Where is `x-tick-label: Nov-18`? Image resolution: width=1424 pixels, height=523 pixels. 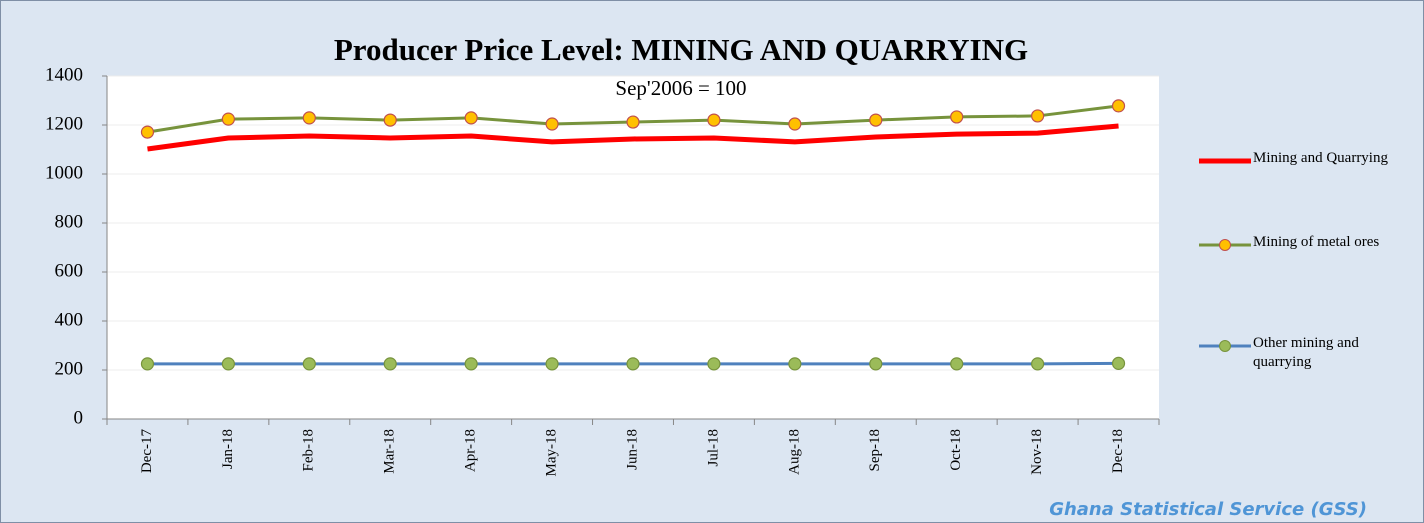 x-tick-label: Nov-18 is located at coordinates (1037, 452).